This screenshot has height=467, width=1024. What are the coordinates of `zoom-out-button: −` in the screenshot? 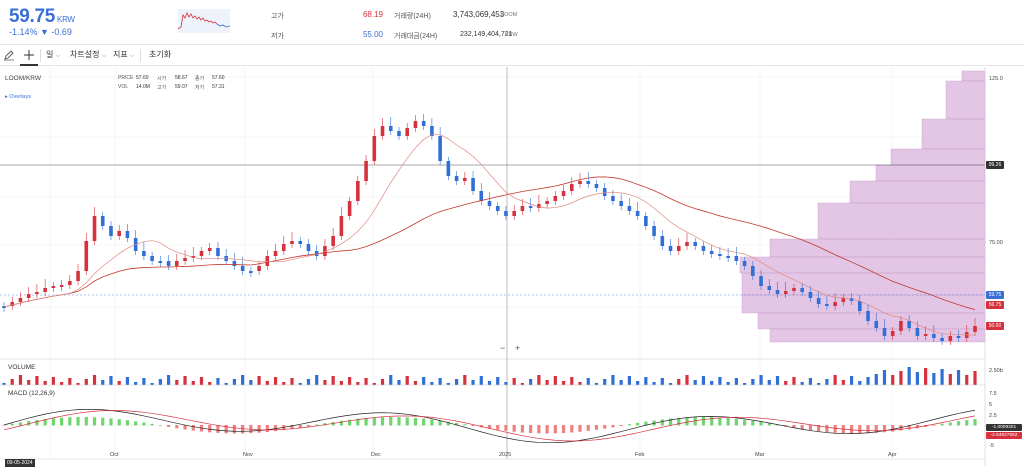 It's located at (503, 348).